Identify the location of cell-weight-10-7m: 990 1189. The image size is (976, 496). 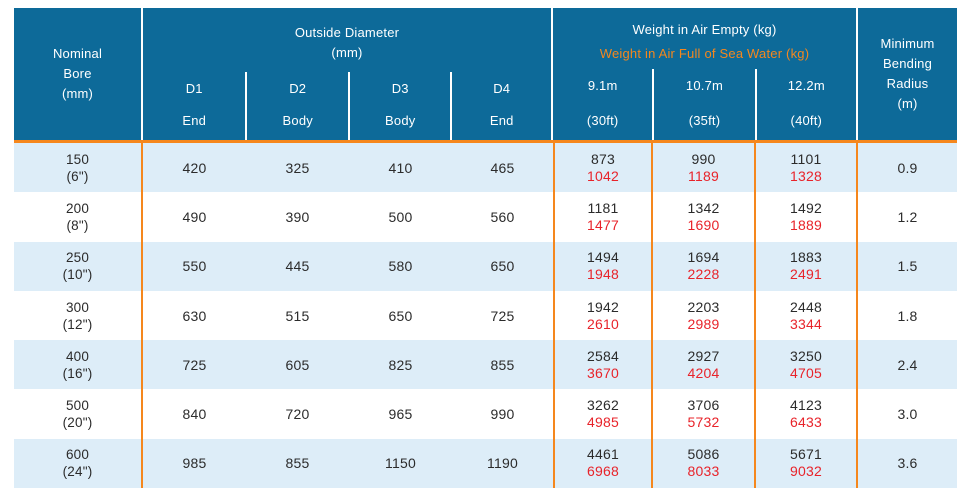
(704, 168).